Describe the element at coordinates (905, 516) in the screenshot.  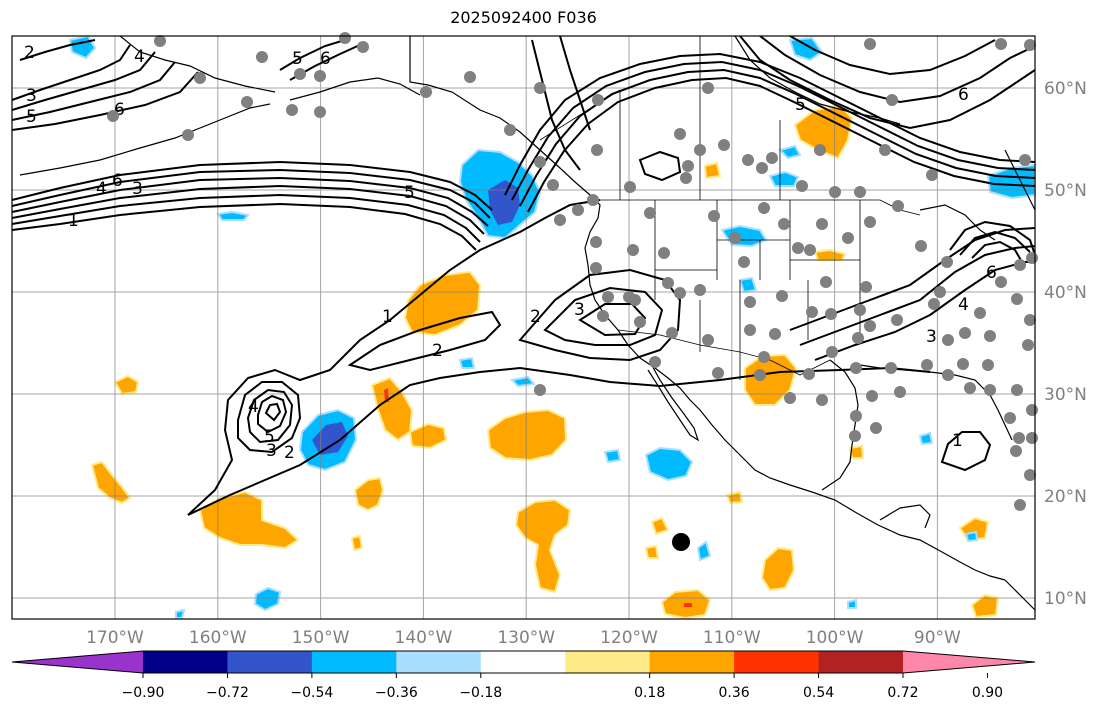
I see `coast-yucatan` at that location.